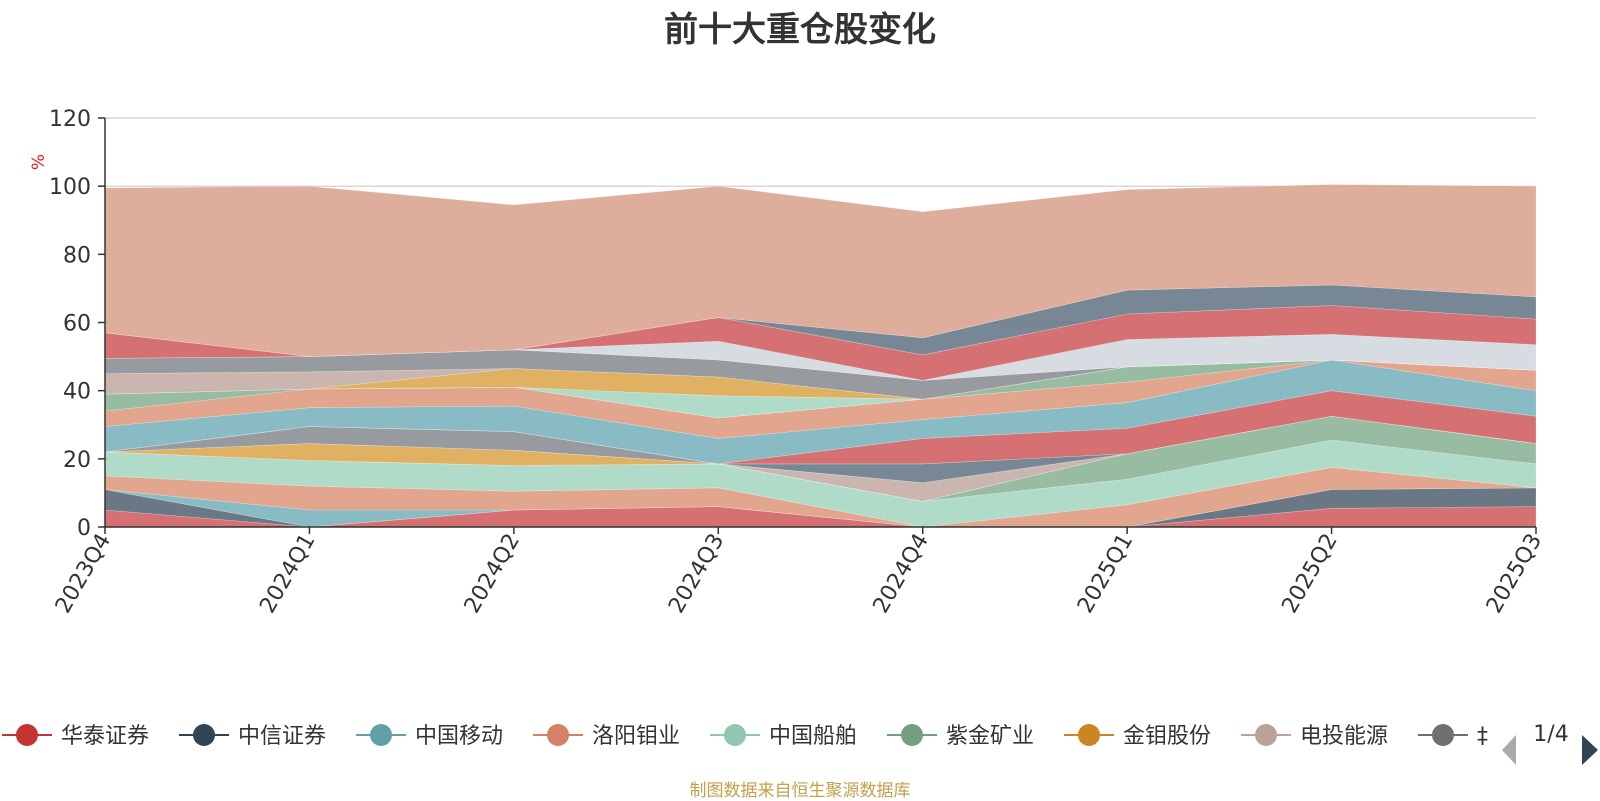 This screenshot has width=1600, height=801. What do you see at coordinates (1590, 750) in the screenshot?
I see `legend-next-icon` at bounding box center [1590, 750].